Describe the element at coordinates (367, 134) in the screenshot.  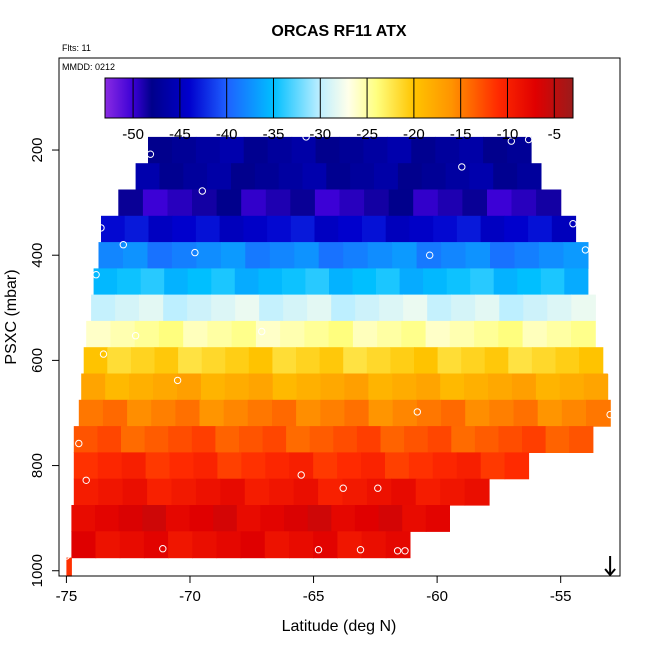
I see `colorbar-tick-label: -25` at that location.